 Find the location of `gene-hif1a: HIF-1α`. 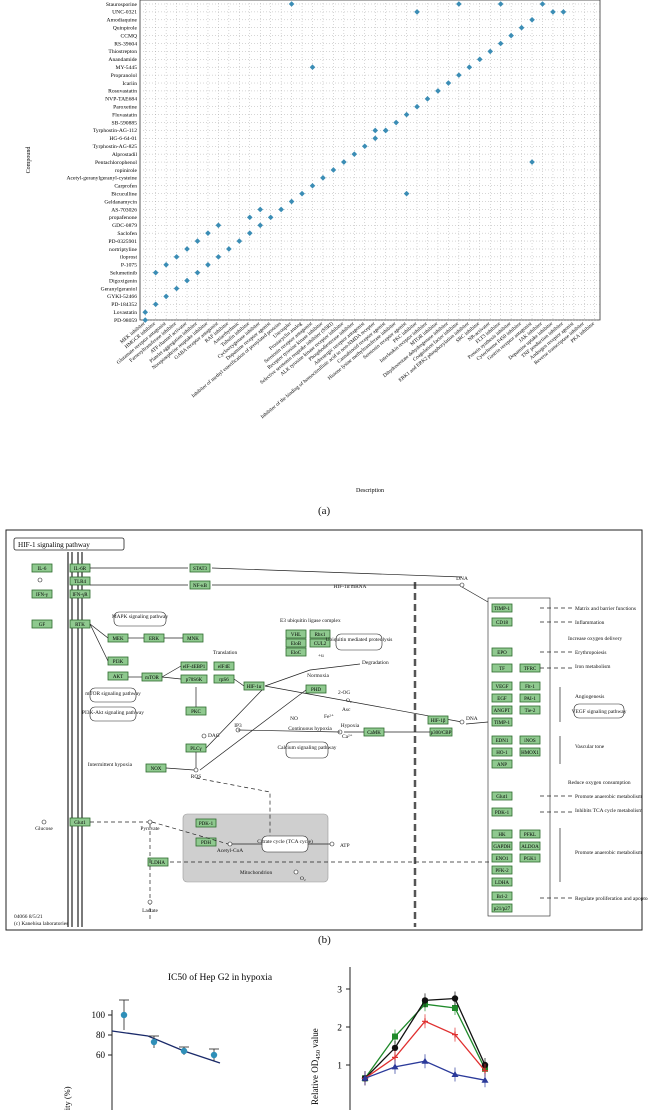

gene-hif1a: HIF-1α is located at coordinates (254, 686).